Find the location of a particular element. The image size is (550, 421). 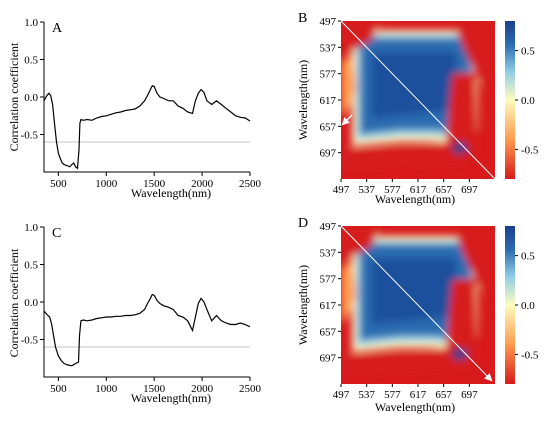

panel-d-ylabel: Wavelength(nm) is located at coordinates (303, 305).